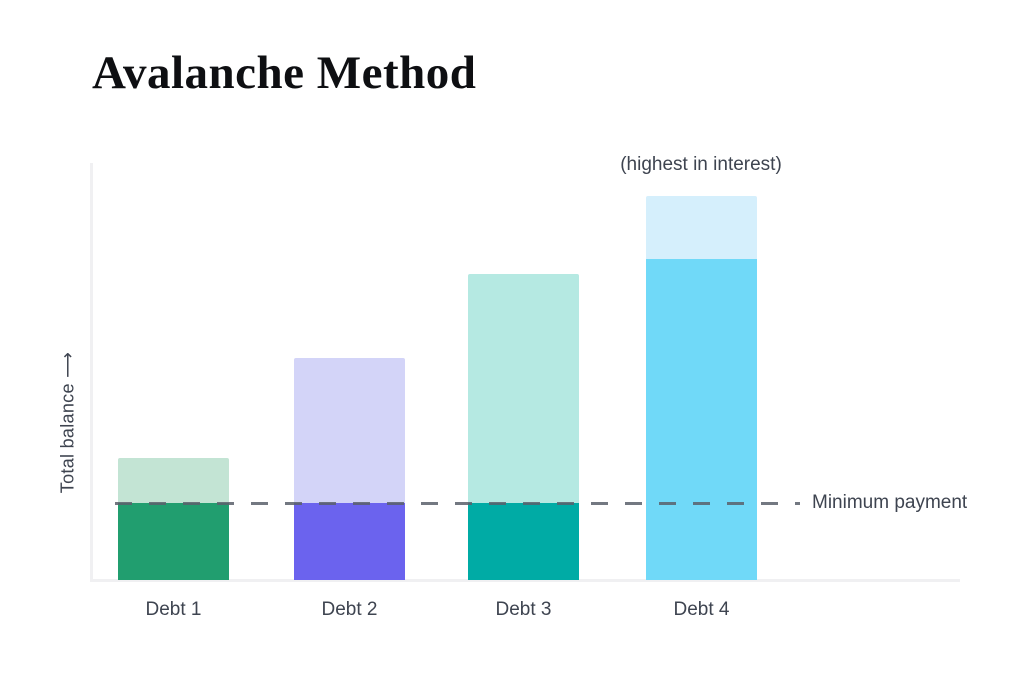 The image size is (1024, 683). I want to click on x-tick-debt-2: Debt 2, so click(349, 609).